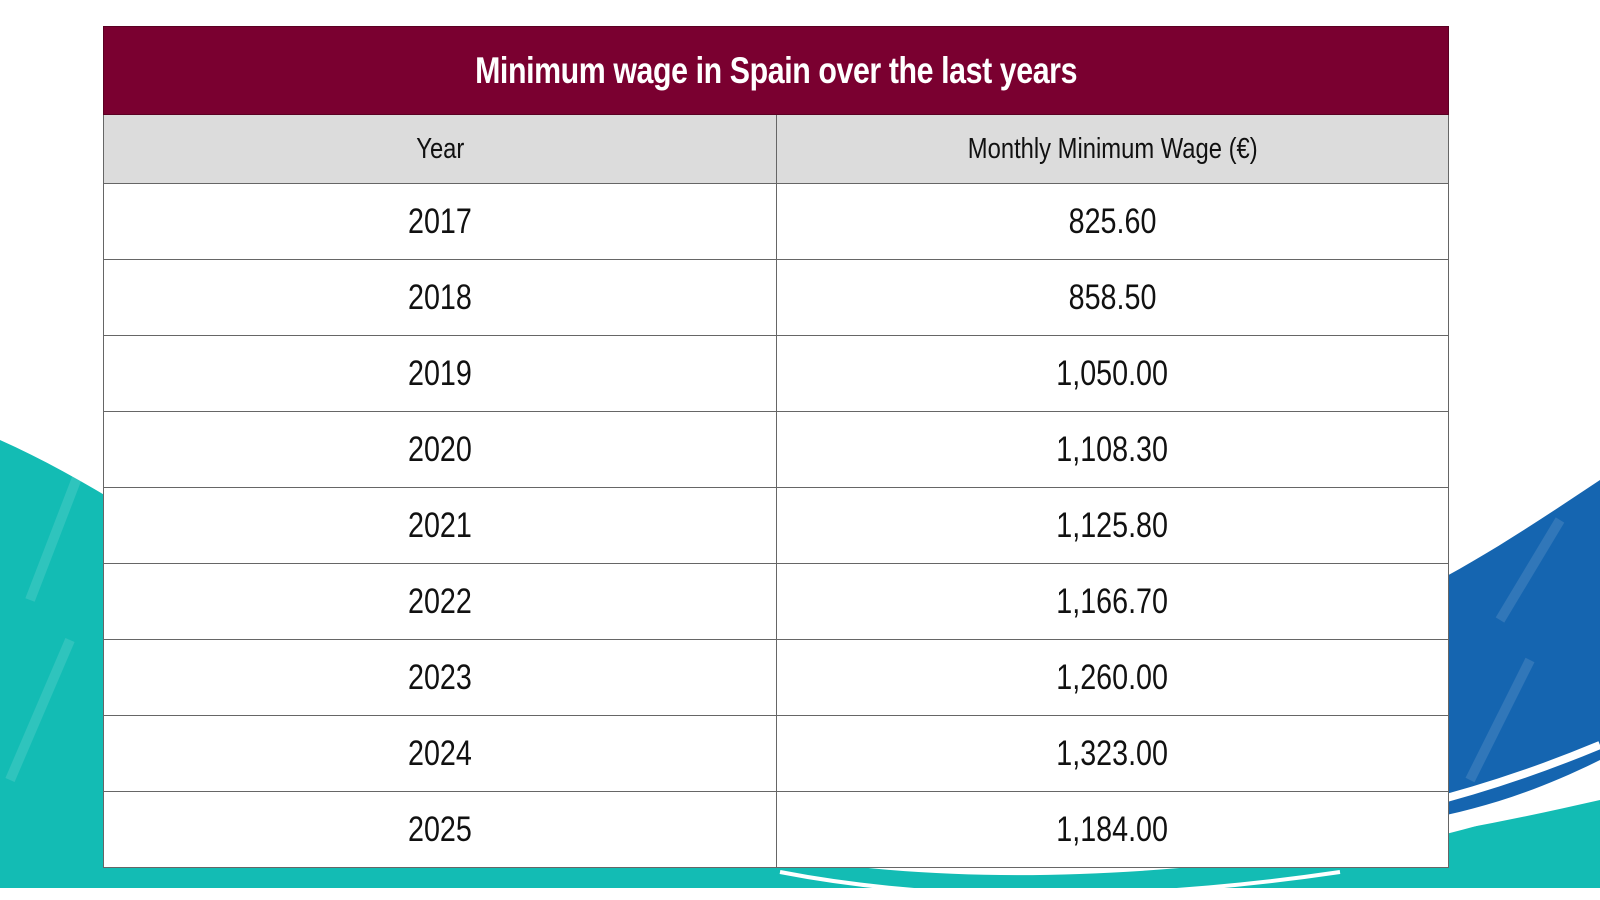 The image size is (1600, 900). I want to click on wage-cell: 1,125.80, so click(1112, 525).